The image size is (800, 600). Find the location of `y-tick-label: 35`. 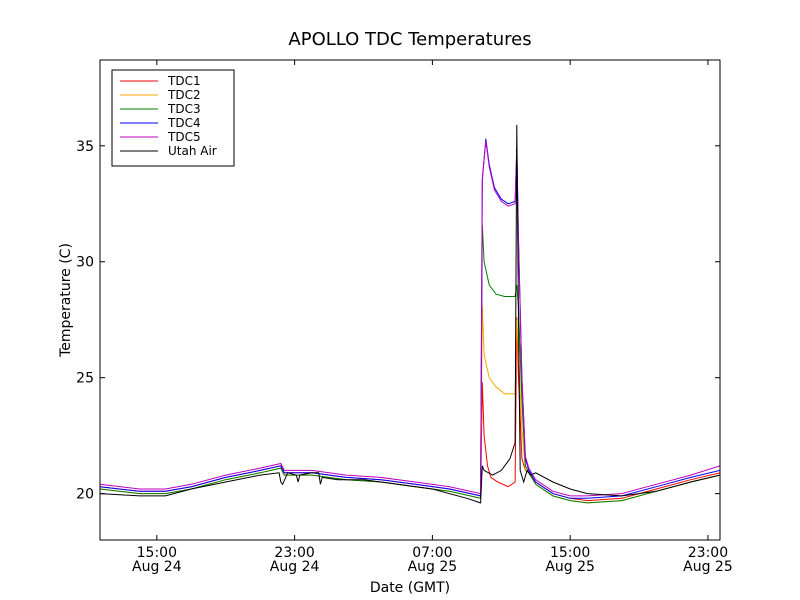

y-tick-label: 35 is located at coordinates (85, 147).